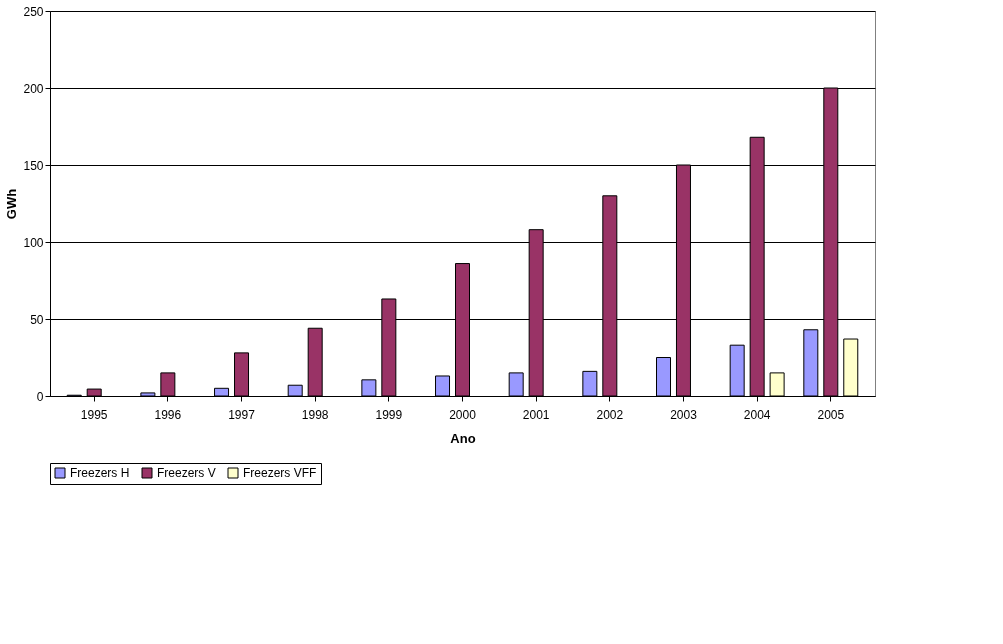 The image size is (1003, 644). Describe the element at coordinates (100, 473) in the screenshot. I see `legend-label: Freezers H` at that location.